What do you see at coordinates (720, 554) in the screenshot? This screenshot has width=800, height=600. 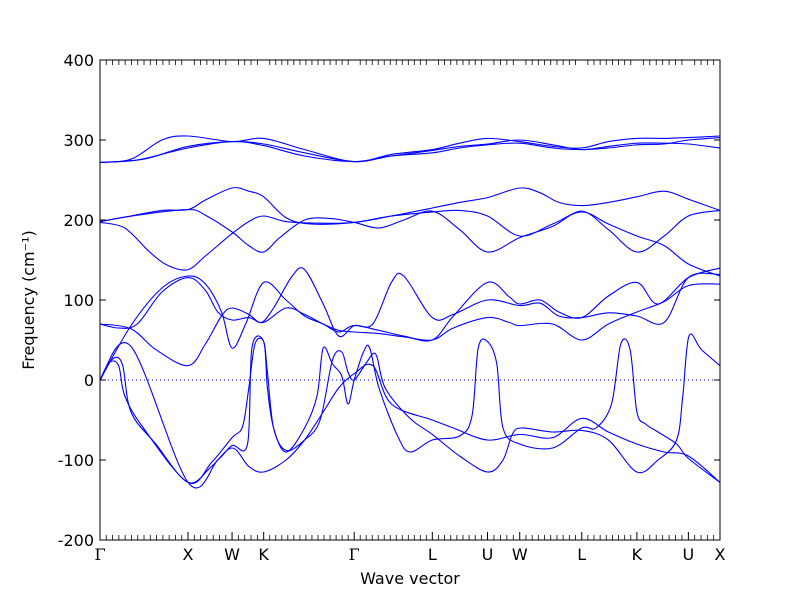 I see `x-tick-label-11: X` at bounding box center [720, 554].